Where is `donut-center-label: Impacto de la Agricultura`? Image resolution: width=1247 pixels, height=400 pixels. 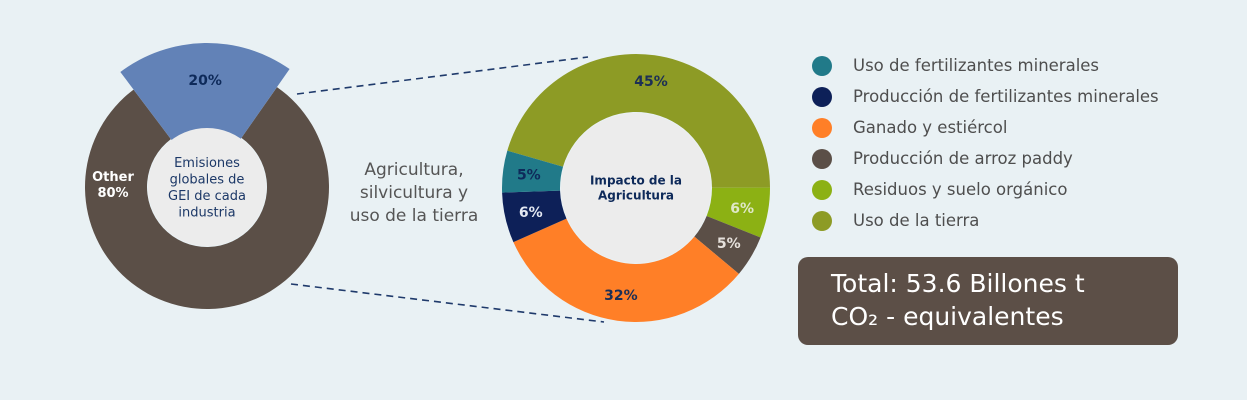
donut-center-label: Impacto de la Agricultura is located at coordinates (636, 188).